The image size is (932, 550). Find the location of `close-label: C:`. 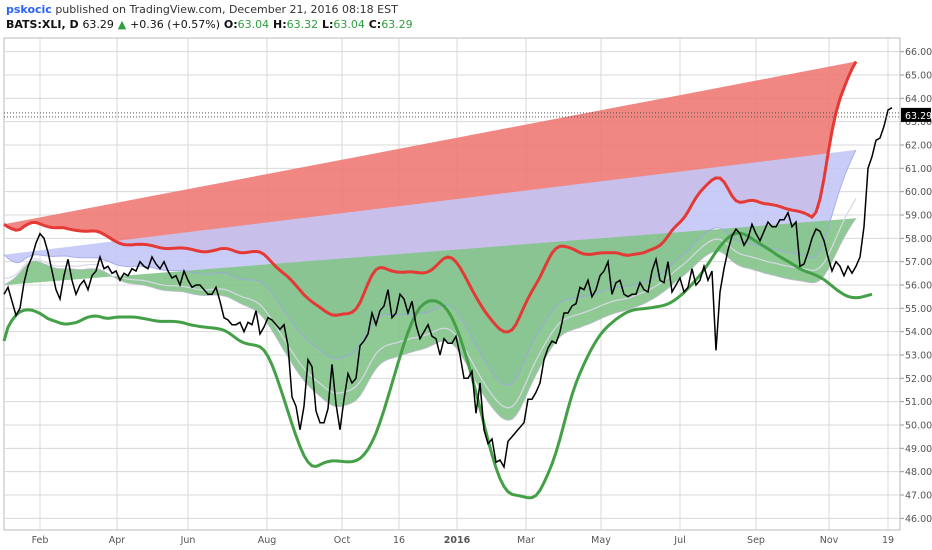

close-label: C: is located at coordinates (375, 24).